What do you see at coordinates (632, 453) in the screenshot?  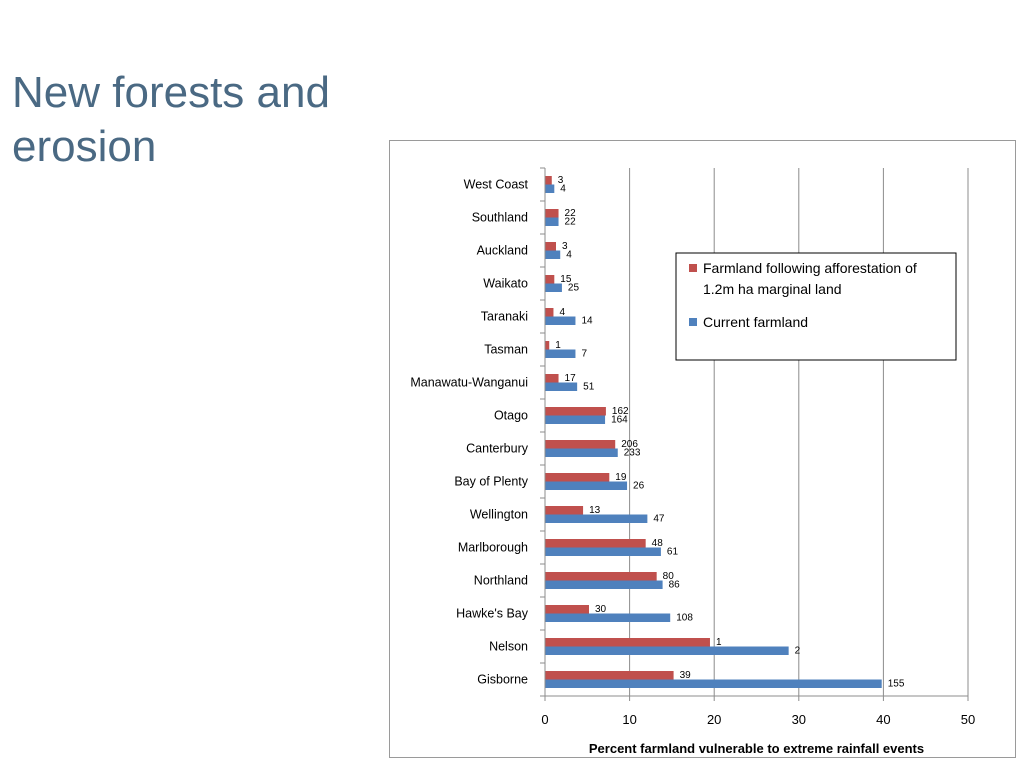 I see `data-label: 233` at bounding box center [632, 453].